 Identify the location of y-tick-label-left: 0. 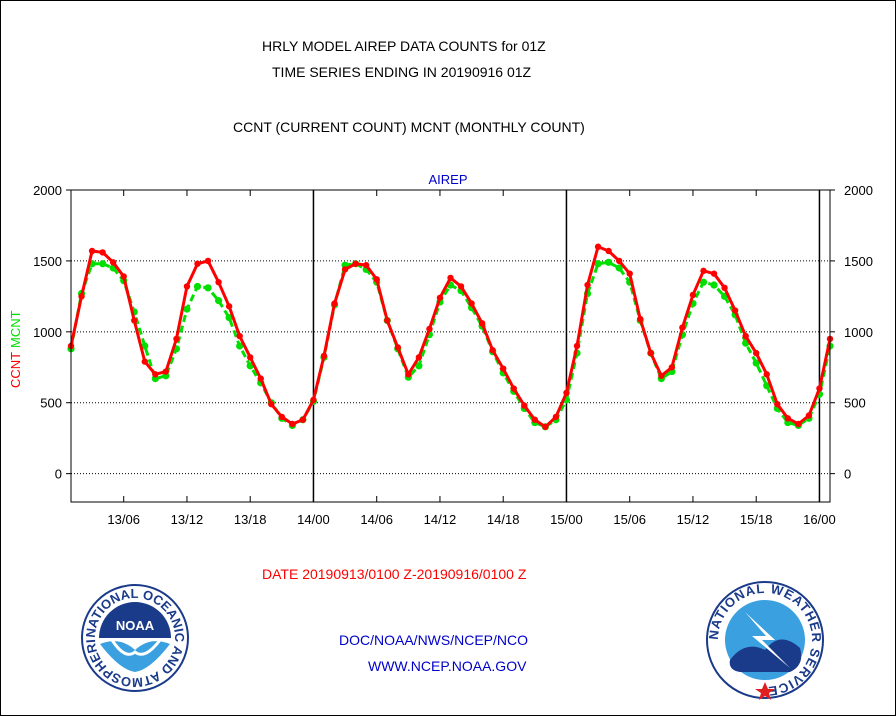
(58, 474).